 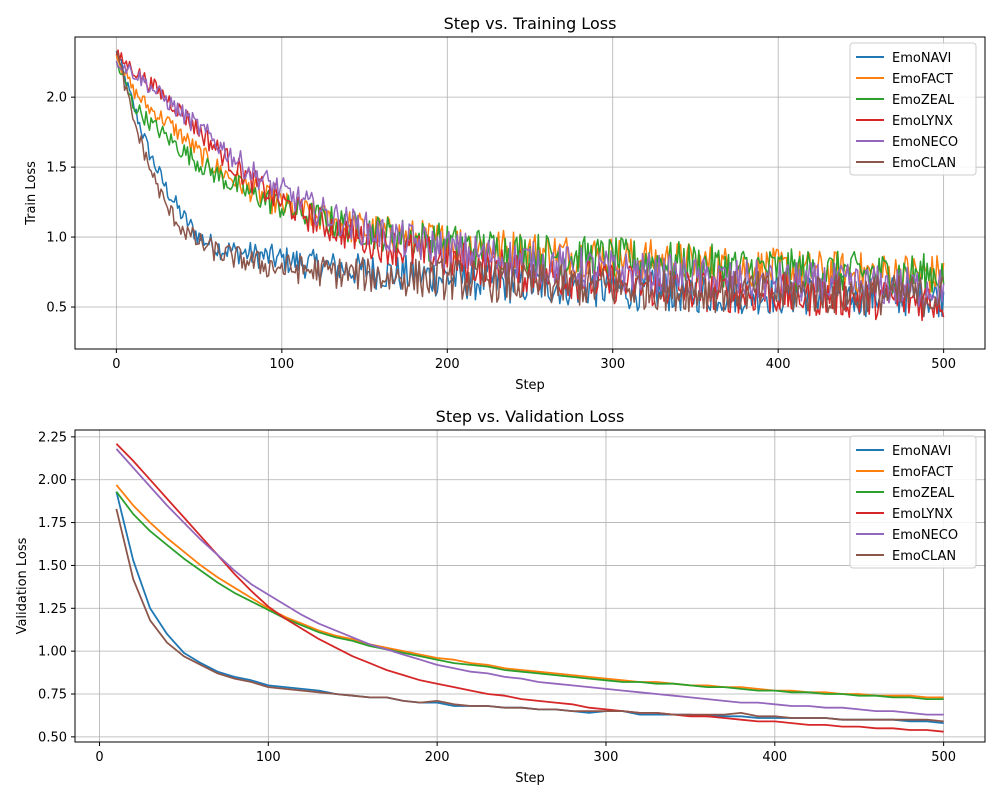 What do you see at coordinates (52, 652) in the screenshot?
I see `y-tick-label: 1.00` at bounding box center [52, 652].